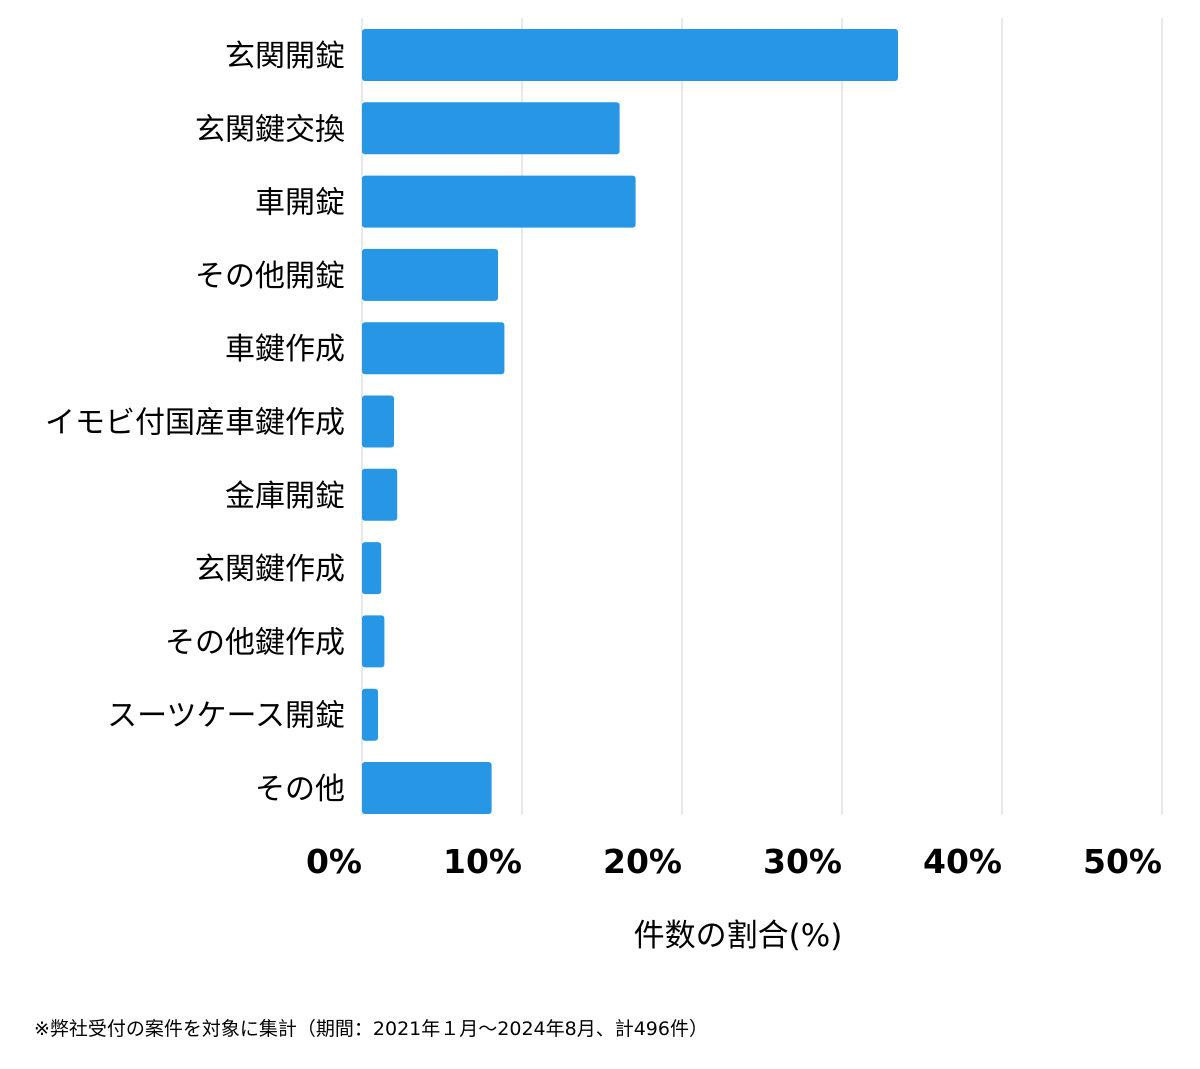  I want to click on category-label: 玄関鍵作成, so click(270, 569).